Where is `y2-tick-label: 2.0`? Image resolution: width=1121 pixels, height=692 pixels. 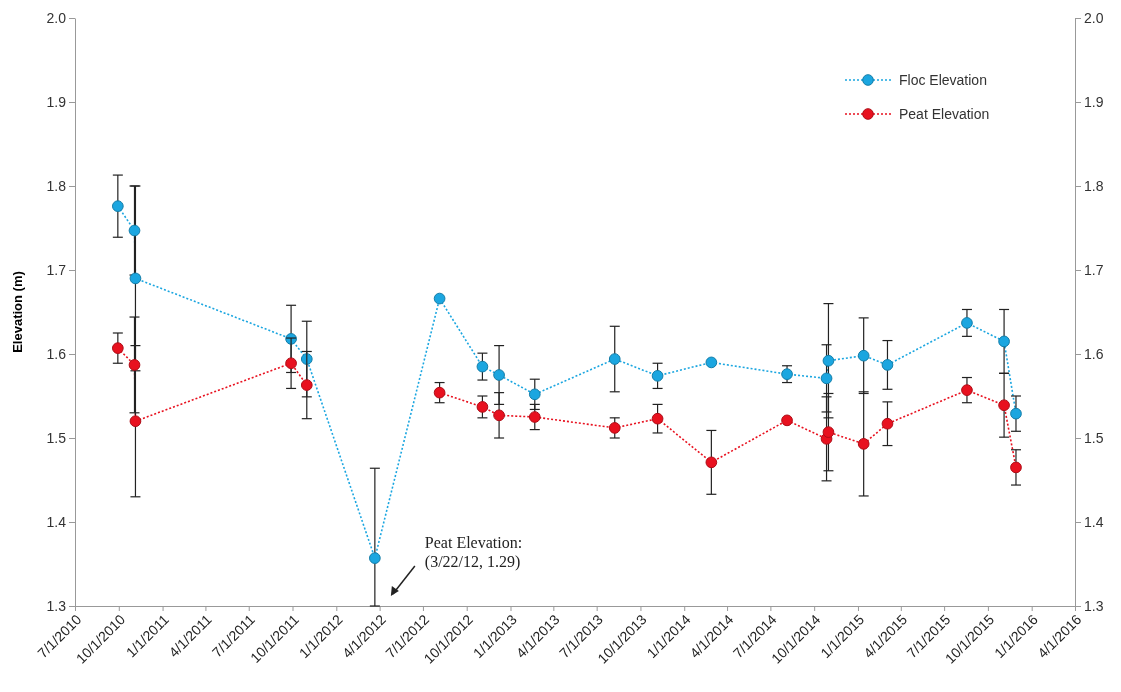 y2-tick-label: 2.0 is located at coordinates (1094, 17).